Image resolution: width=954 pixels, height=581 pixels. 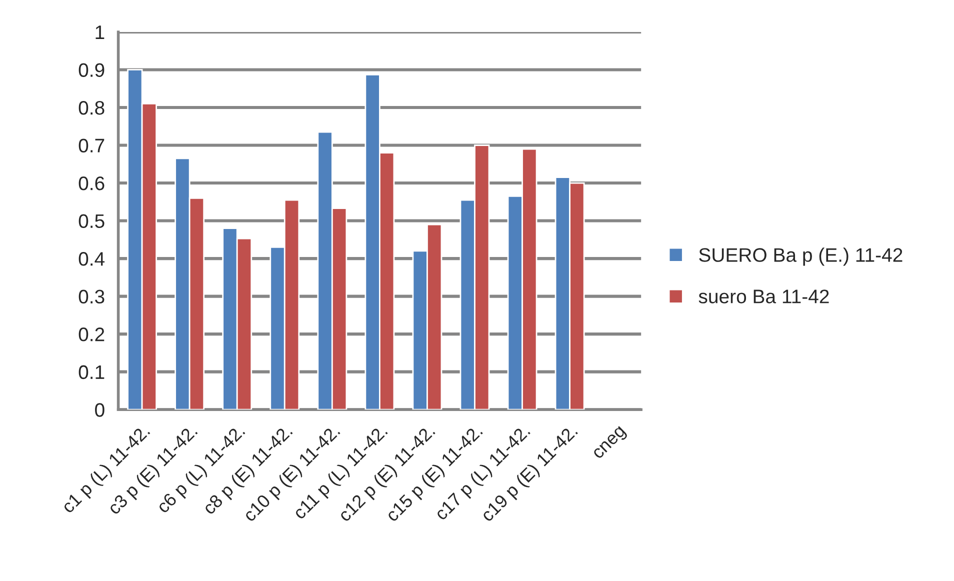 I want to click on y-tick-label: 0.8, so click(x=91, y=107).